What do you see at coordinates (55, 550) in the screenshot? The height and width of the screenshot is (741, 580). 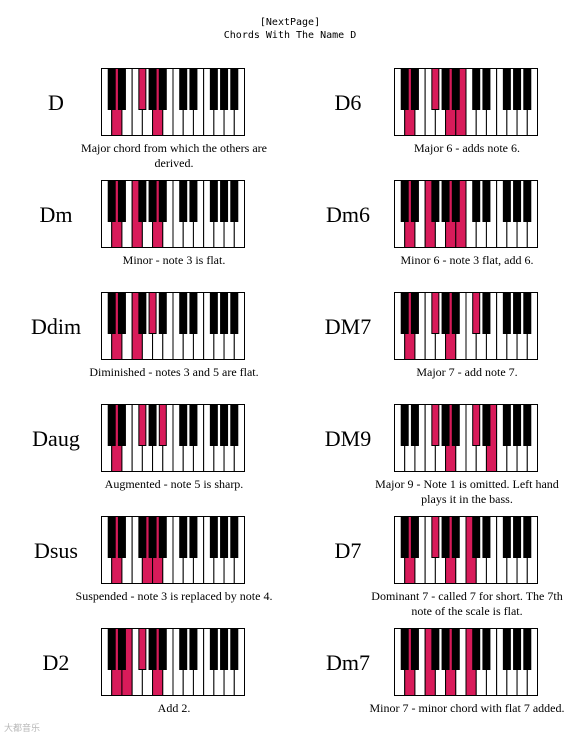 I see `chord-name: Dsus` at bounding box center [55, 550].